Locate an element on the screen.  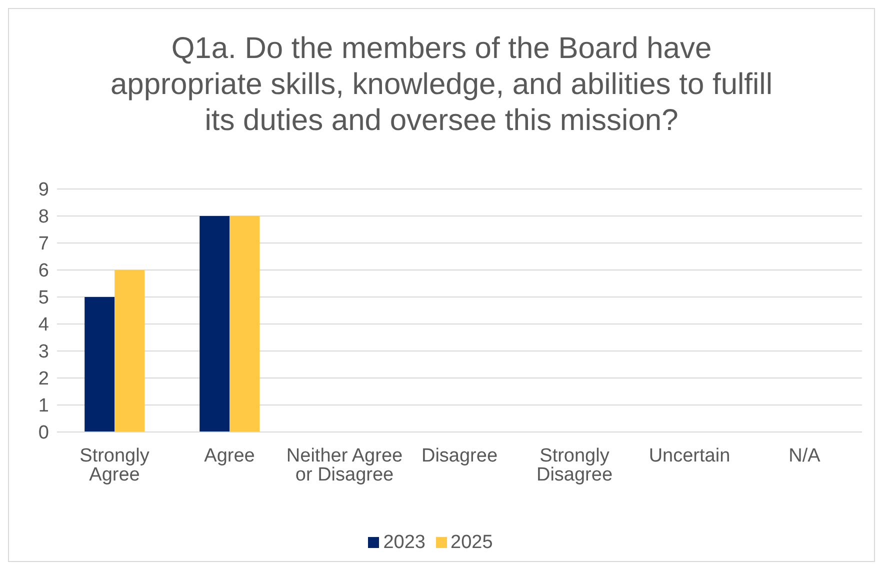
x-tick-label: Strongly Agree is located at coordinates (115, 465).